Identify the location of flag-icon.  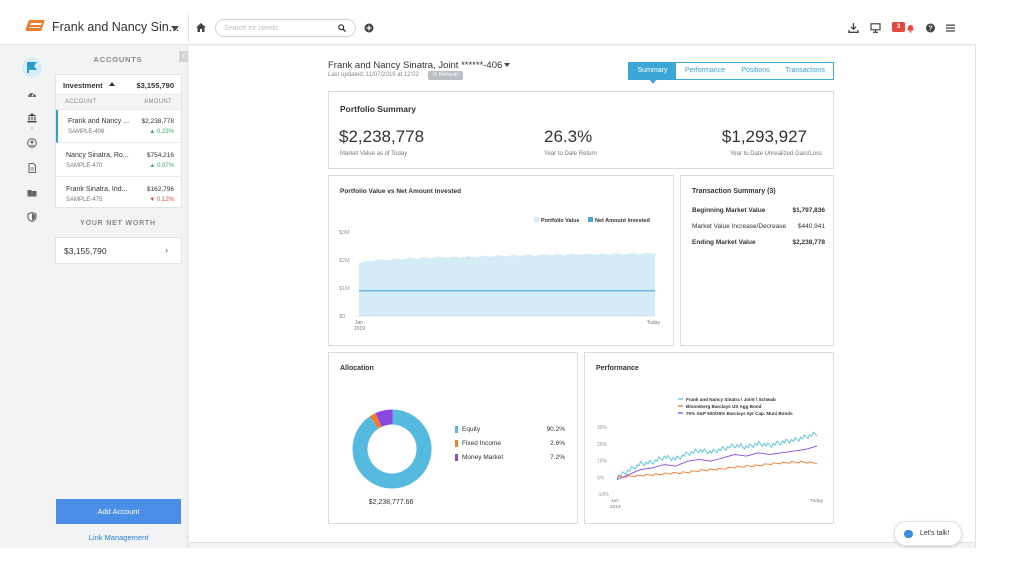
(32, 67).